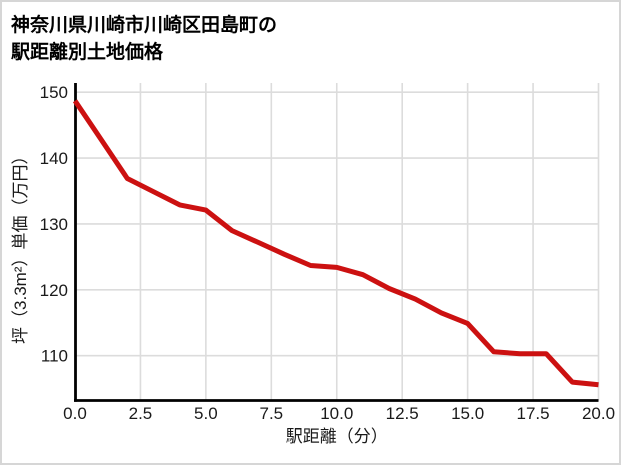 Image resolution: width=621 pixels, height=465 pixels. I want to click on x-tick-label: 2.5, so click(141, 413).